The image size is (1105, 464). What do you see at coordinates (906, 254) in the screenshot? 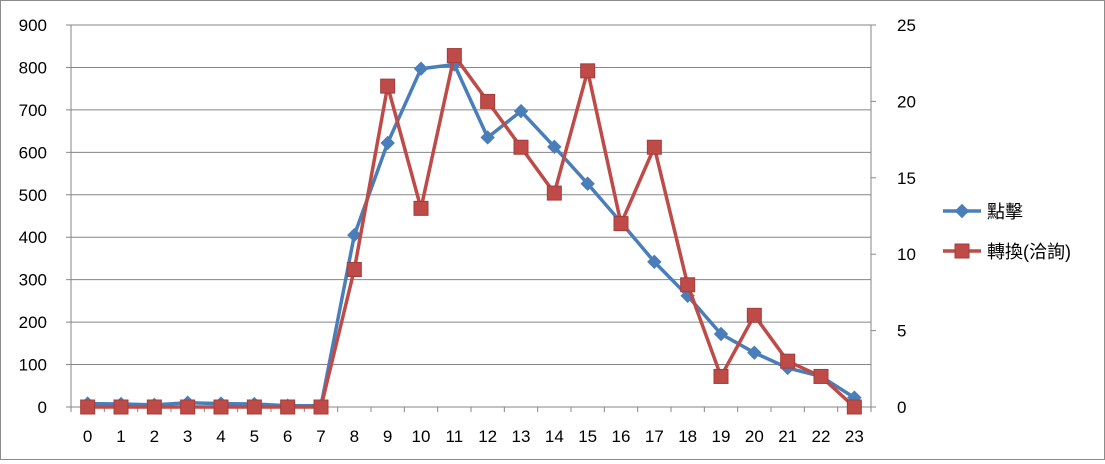
I see `y-right-tick-label: 10` at bounding box center [906, 254].